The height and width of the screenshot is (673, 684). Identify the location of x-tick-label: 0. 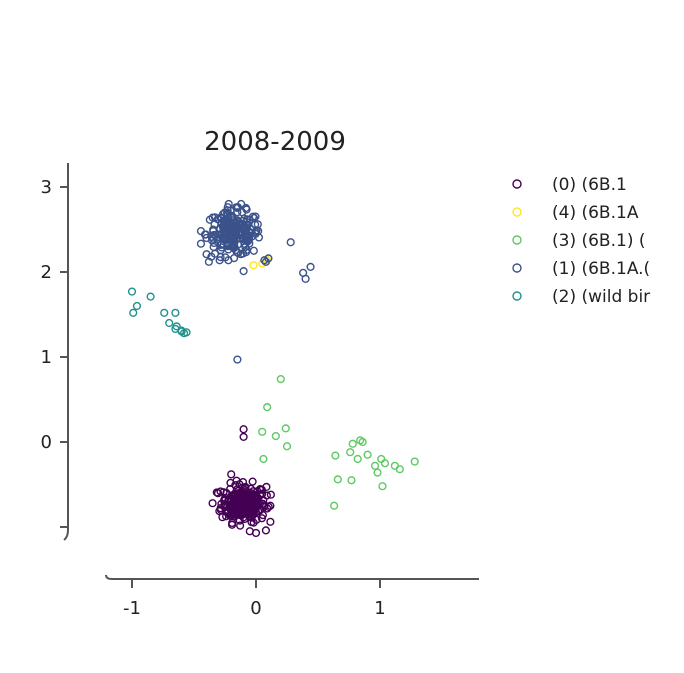
(255, 608).